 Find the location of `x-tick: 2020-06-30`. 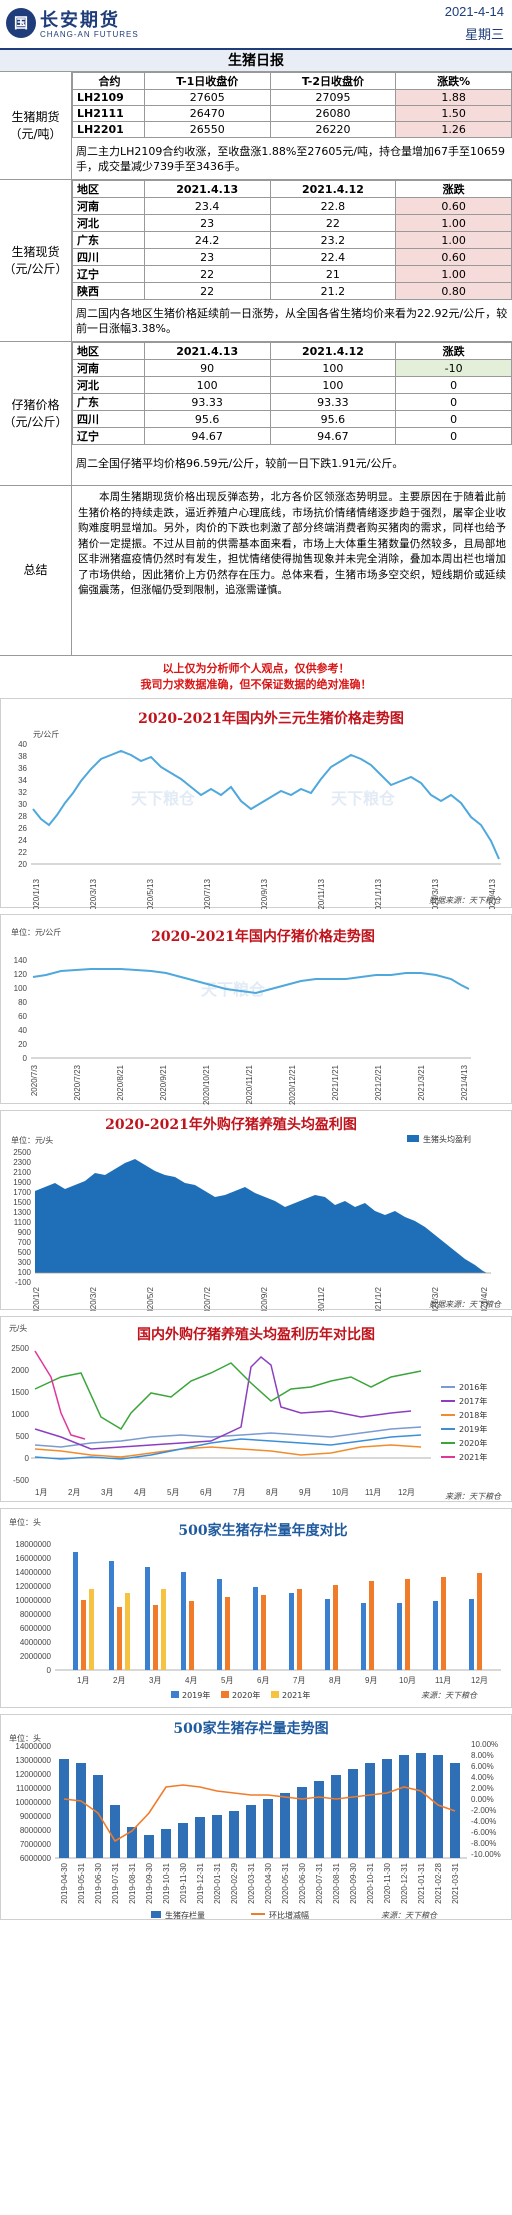

x-tick: 2020-06-30 is located at coordinates (302, 1882).